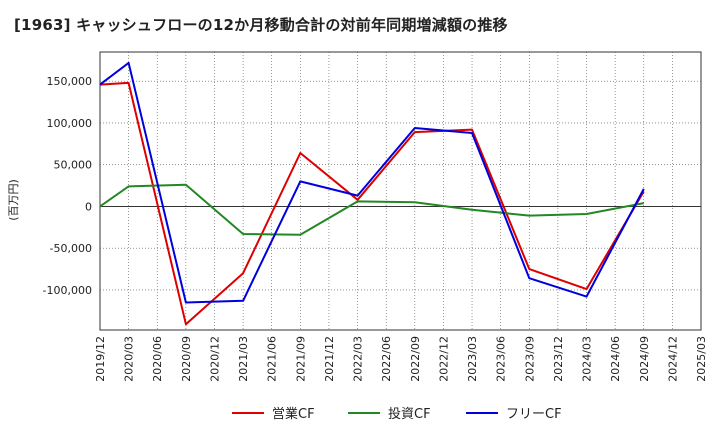  Describe the element at coordinates (186, 359) in the screenshot. I see `x-tick-label: 2020/09` at that location.